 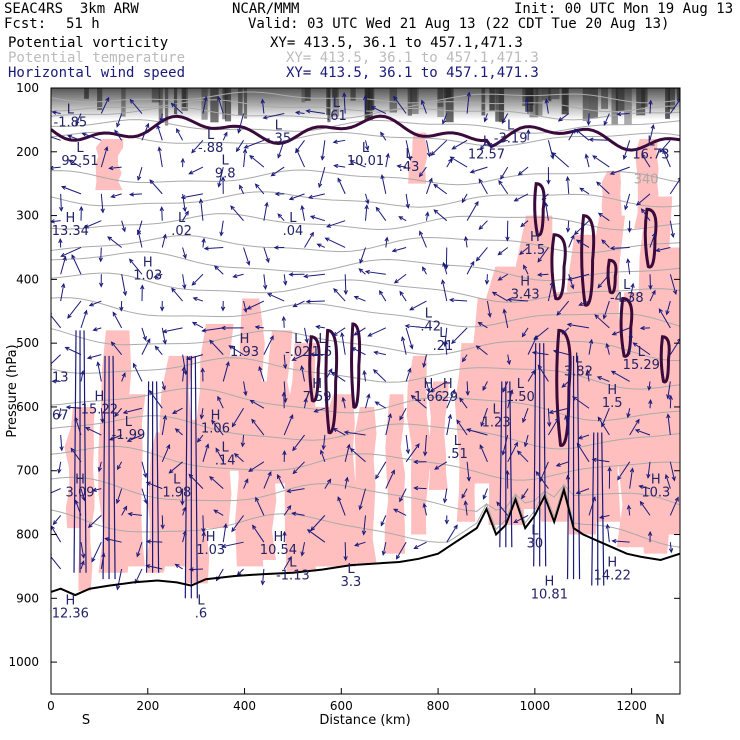 I want to click on theta-contour, so click(x=365, y=199).